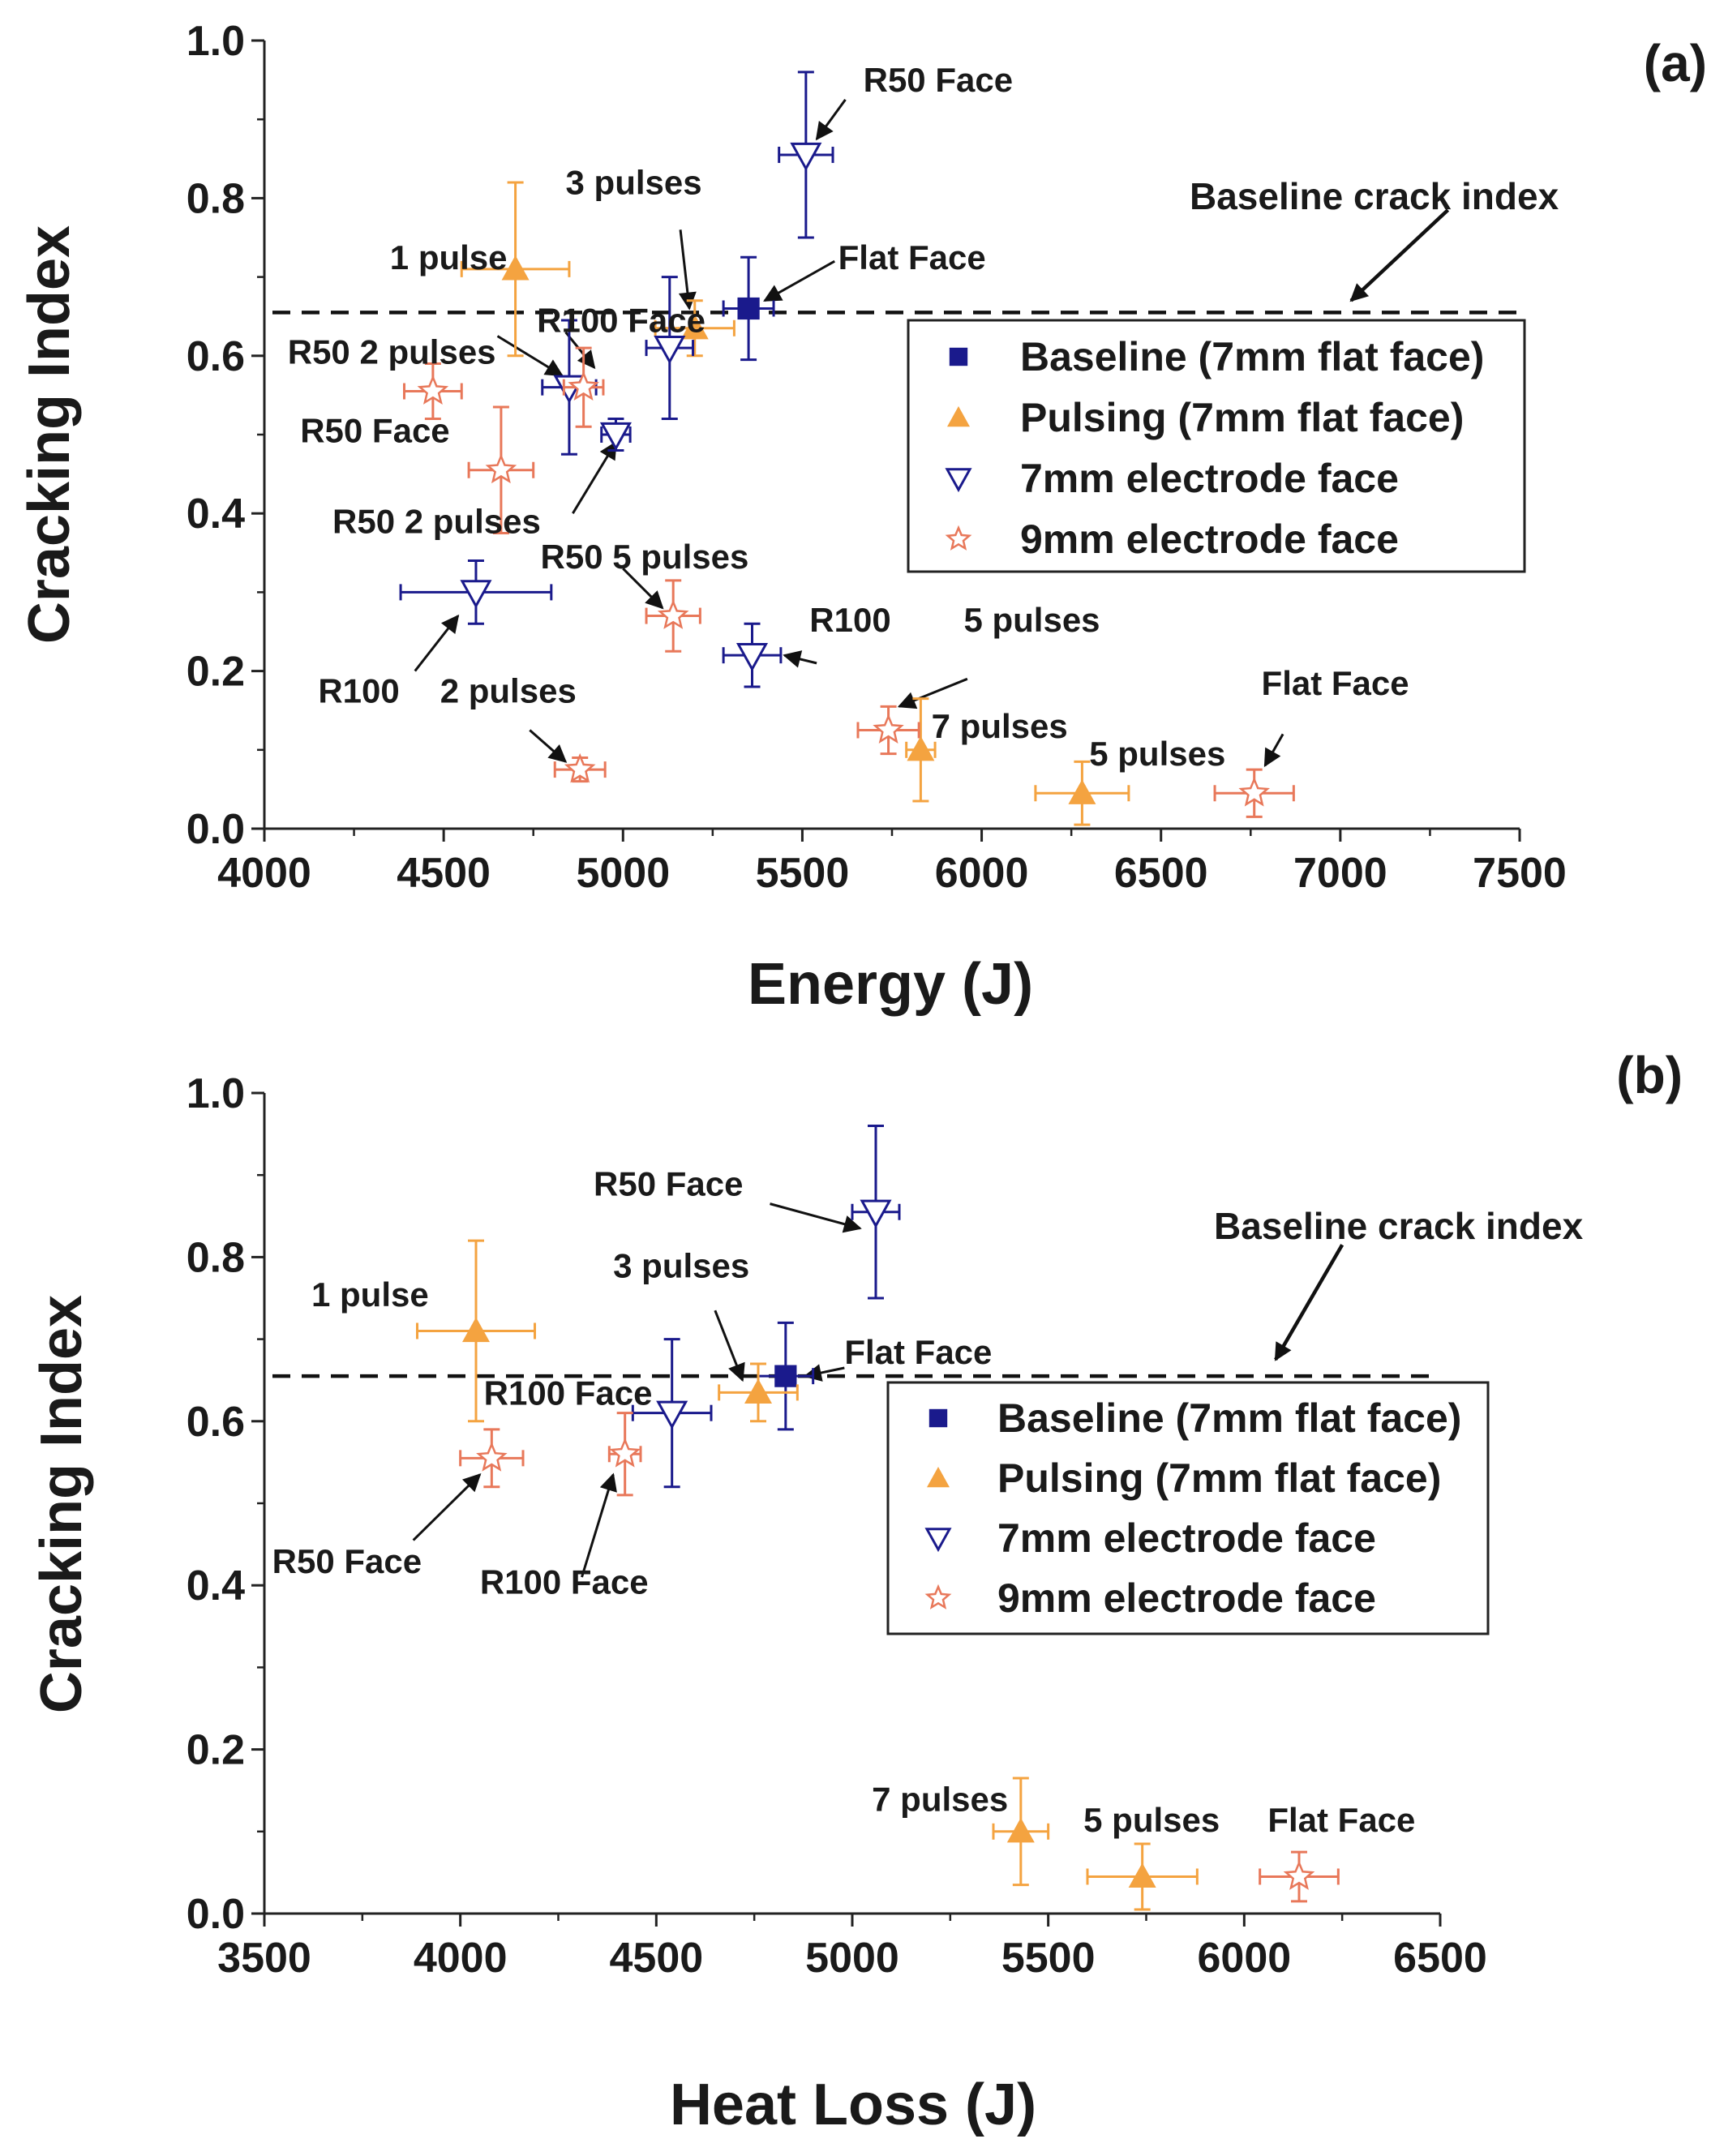  Describe the element at coordinates (370, 1294) in the screenshot. I see `annotation-label: 1 pulse` at that location.